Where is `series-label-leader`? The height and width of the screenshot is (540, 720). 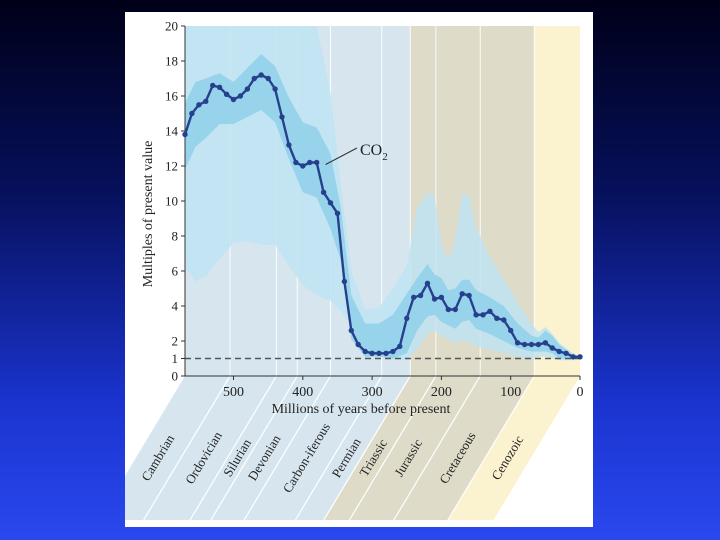 series-label-leader is located at coordinates (341, 156).